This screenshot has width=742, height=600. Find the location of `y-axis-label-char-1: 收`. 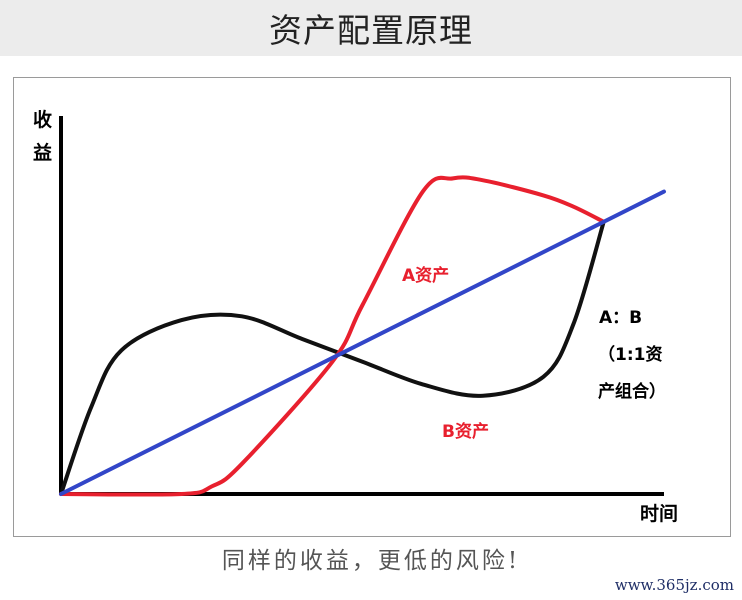

y-axis-label-char-1: 收 is located at coordinates (42, 119).